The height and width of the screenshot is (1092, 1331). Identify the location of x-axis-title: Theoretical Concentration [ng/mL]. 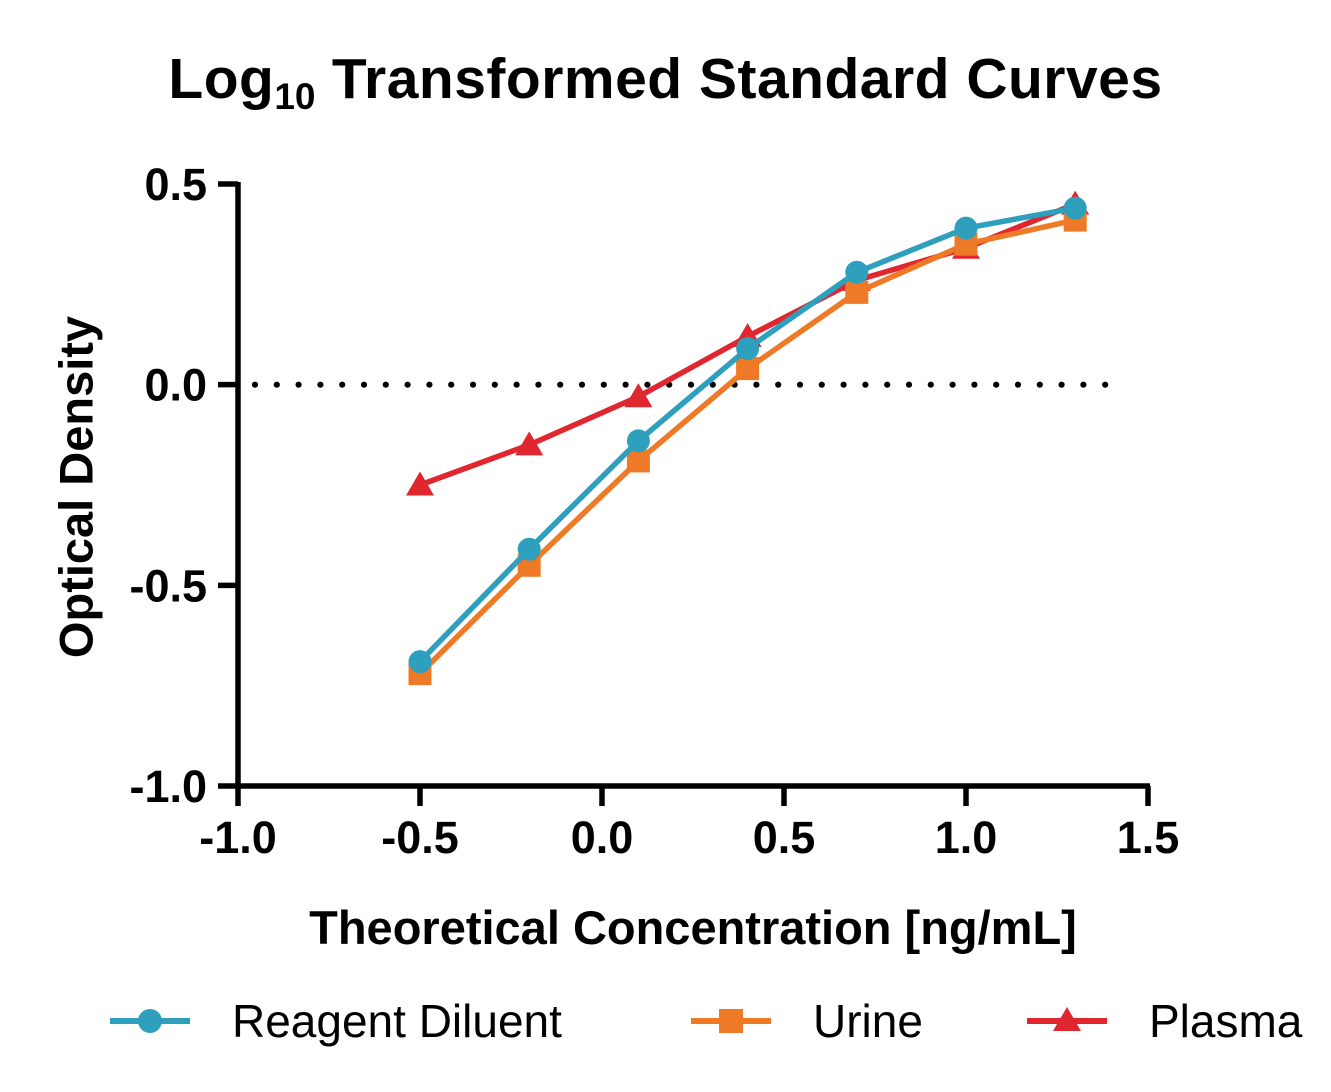
(693, 927).